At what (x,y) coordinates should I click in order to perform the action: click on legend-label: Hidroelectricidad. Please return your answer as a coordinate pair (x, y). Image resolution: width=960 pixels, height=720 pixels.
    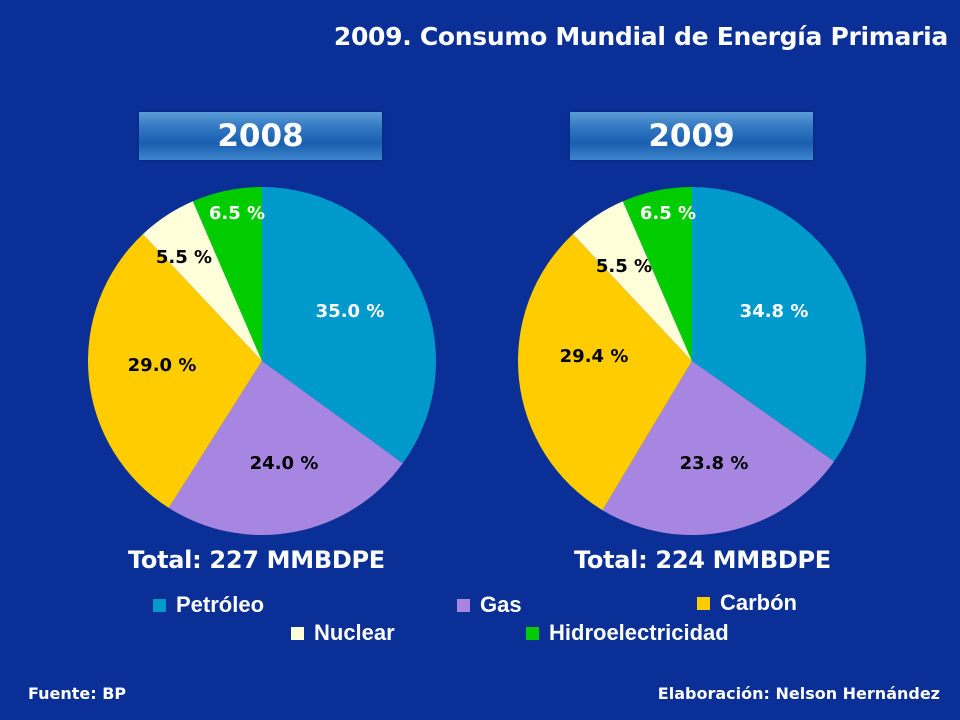
    Looking at the image, I should click on (639, 632).